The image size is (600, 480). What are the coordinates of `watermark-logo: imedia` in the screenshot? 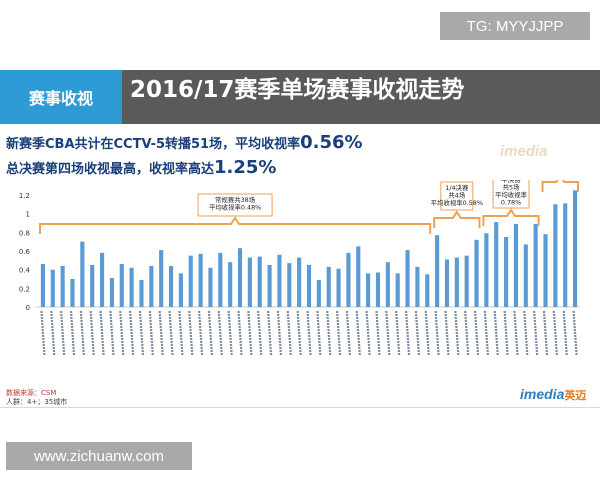 It's located at (524, 151).